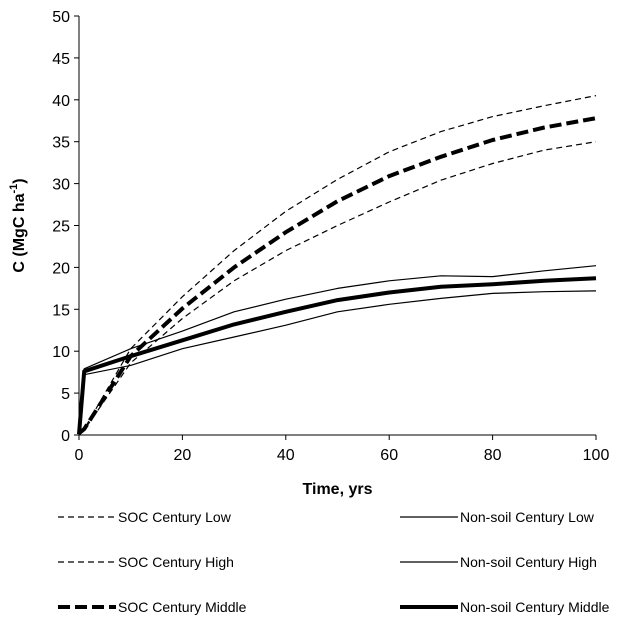 Image resolution: width=632 pixels, height=621 pixels. I want to click on x-tick-label: 60, so click(389, 455).